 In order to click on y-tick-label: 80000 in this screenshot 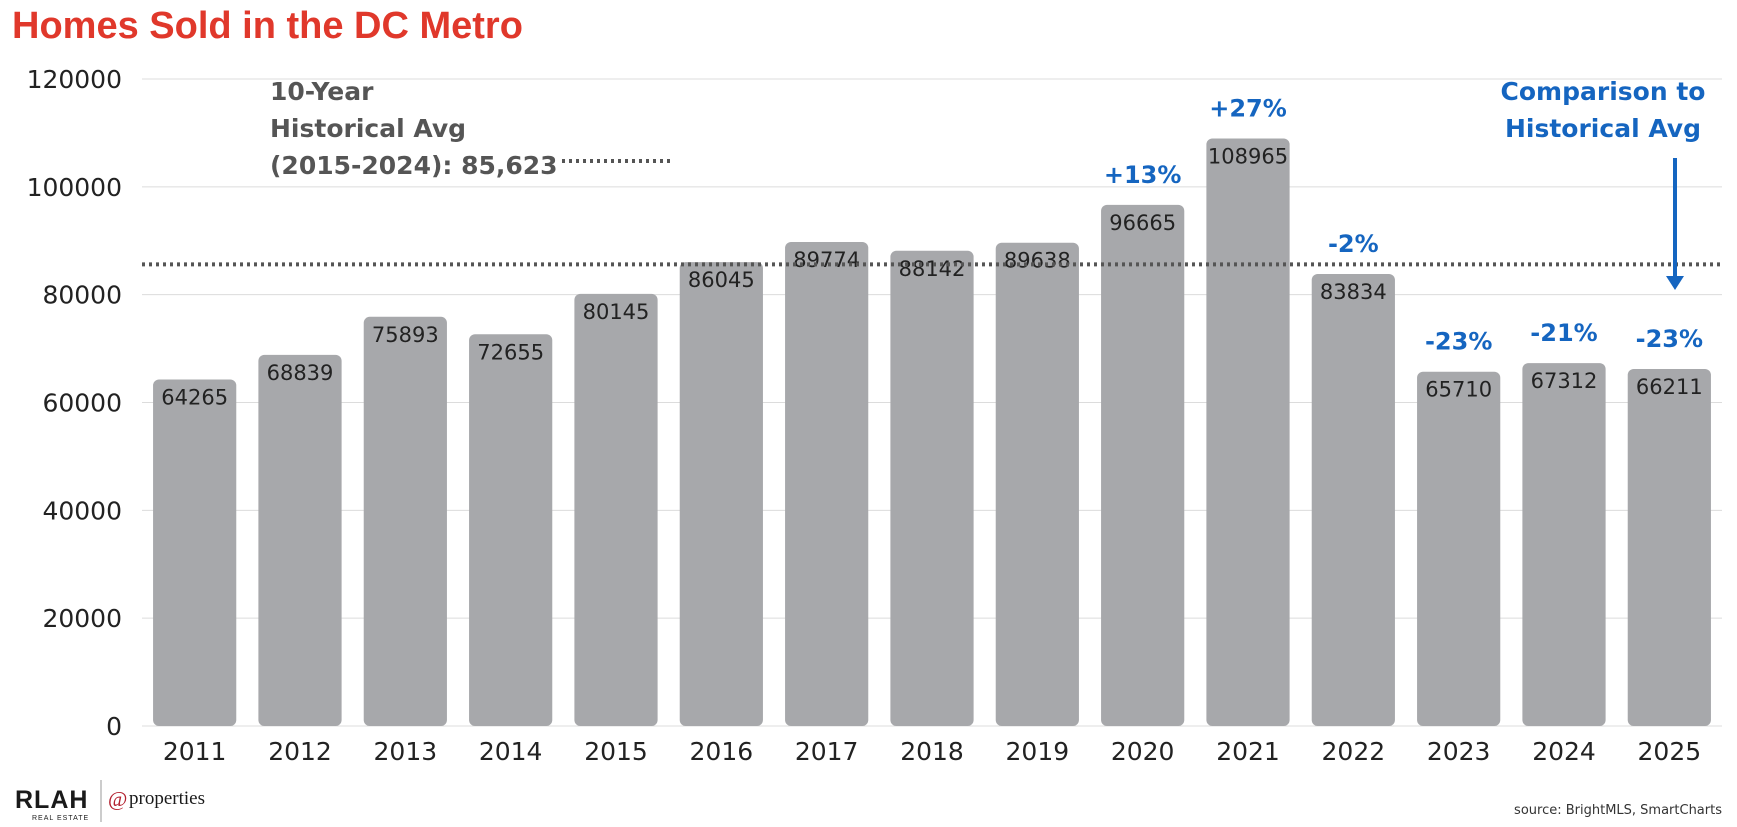, I will do `click(82, 295)`.